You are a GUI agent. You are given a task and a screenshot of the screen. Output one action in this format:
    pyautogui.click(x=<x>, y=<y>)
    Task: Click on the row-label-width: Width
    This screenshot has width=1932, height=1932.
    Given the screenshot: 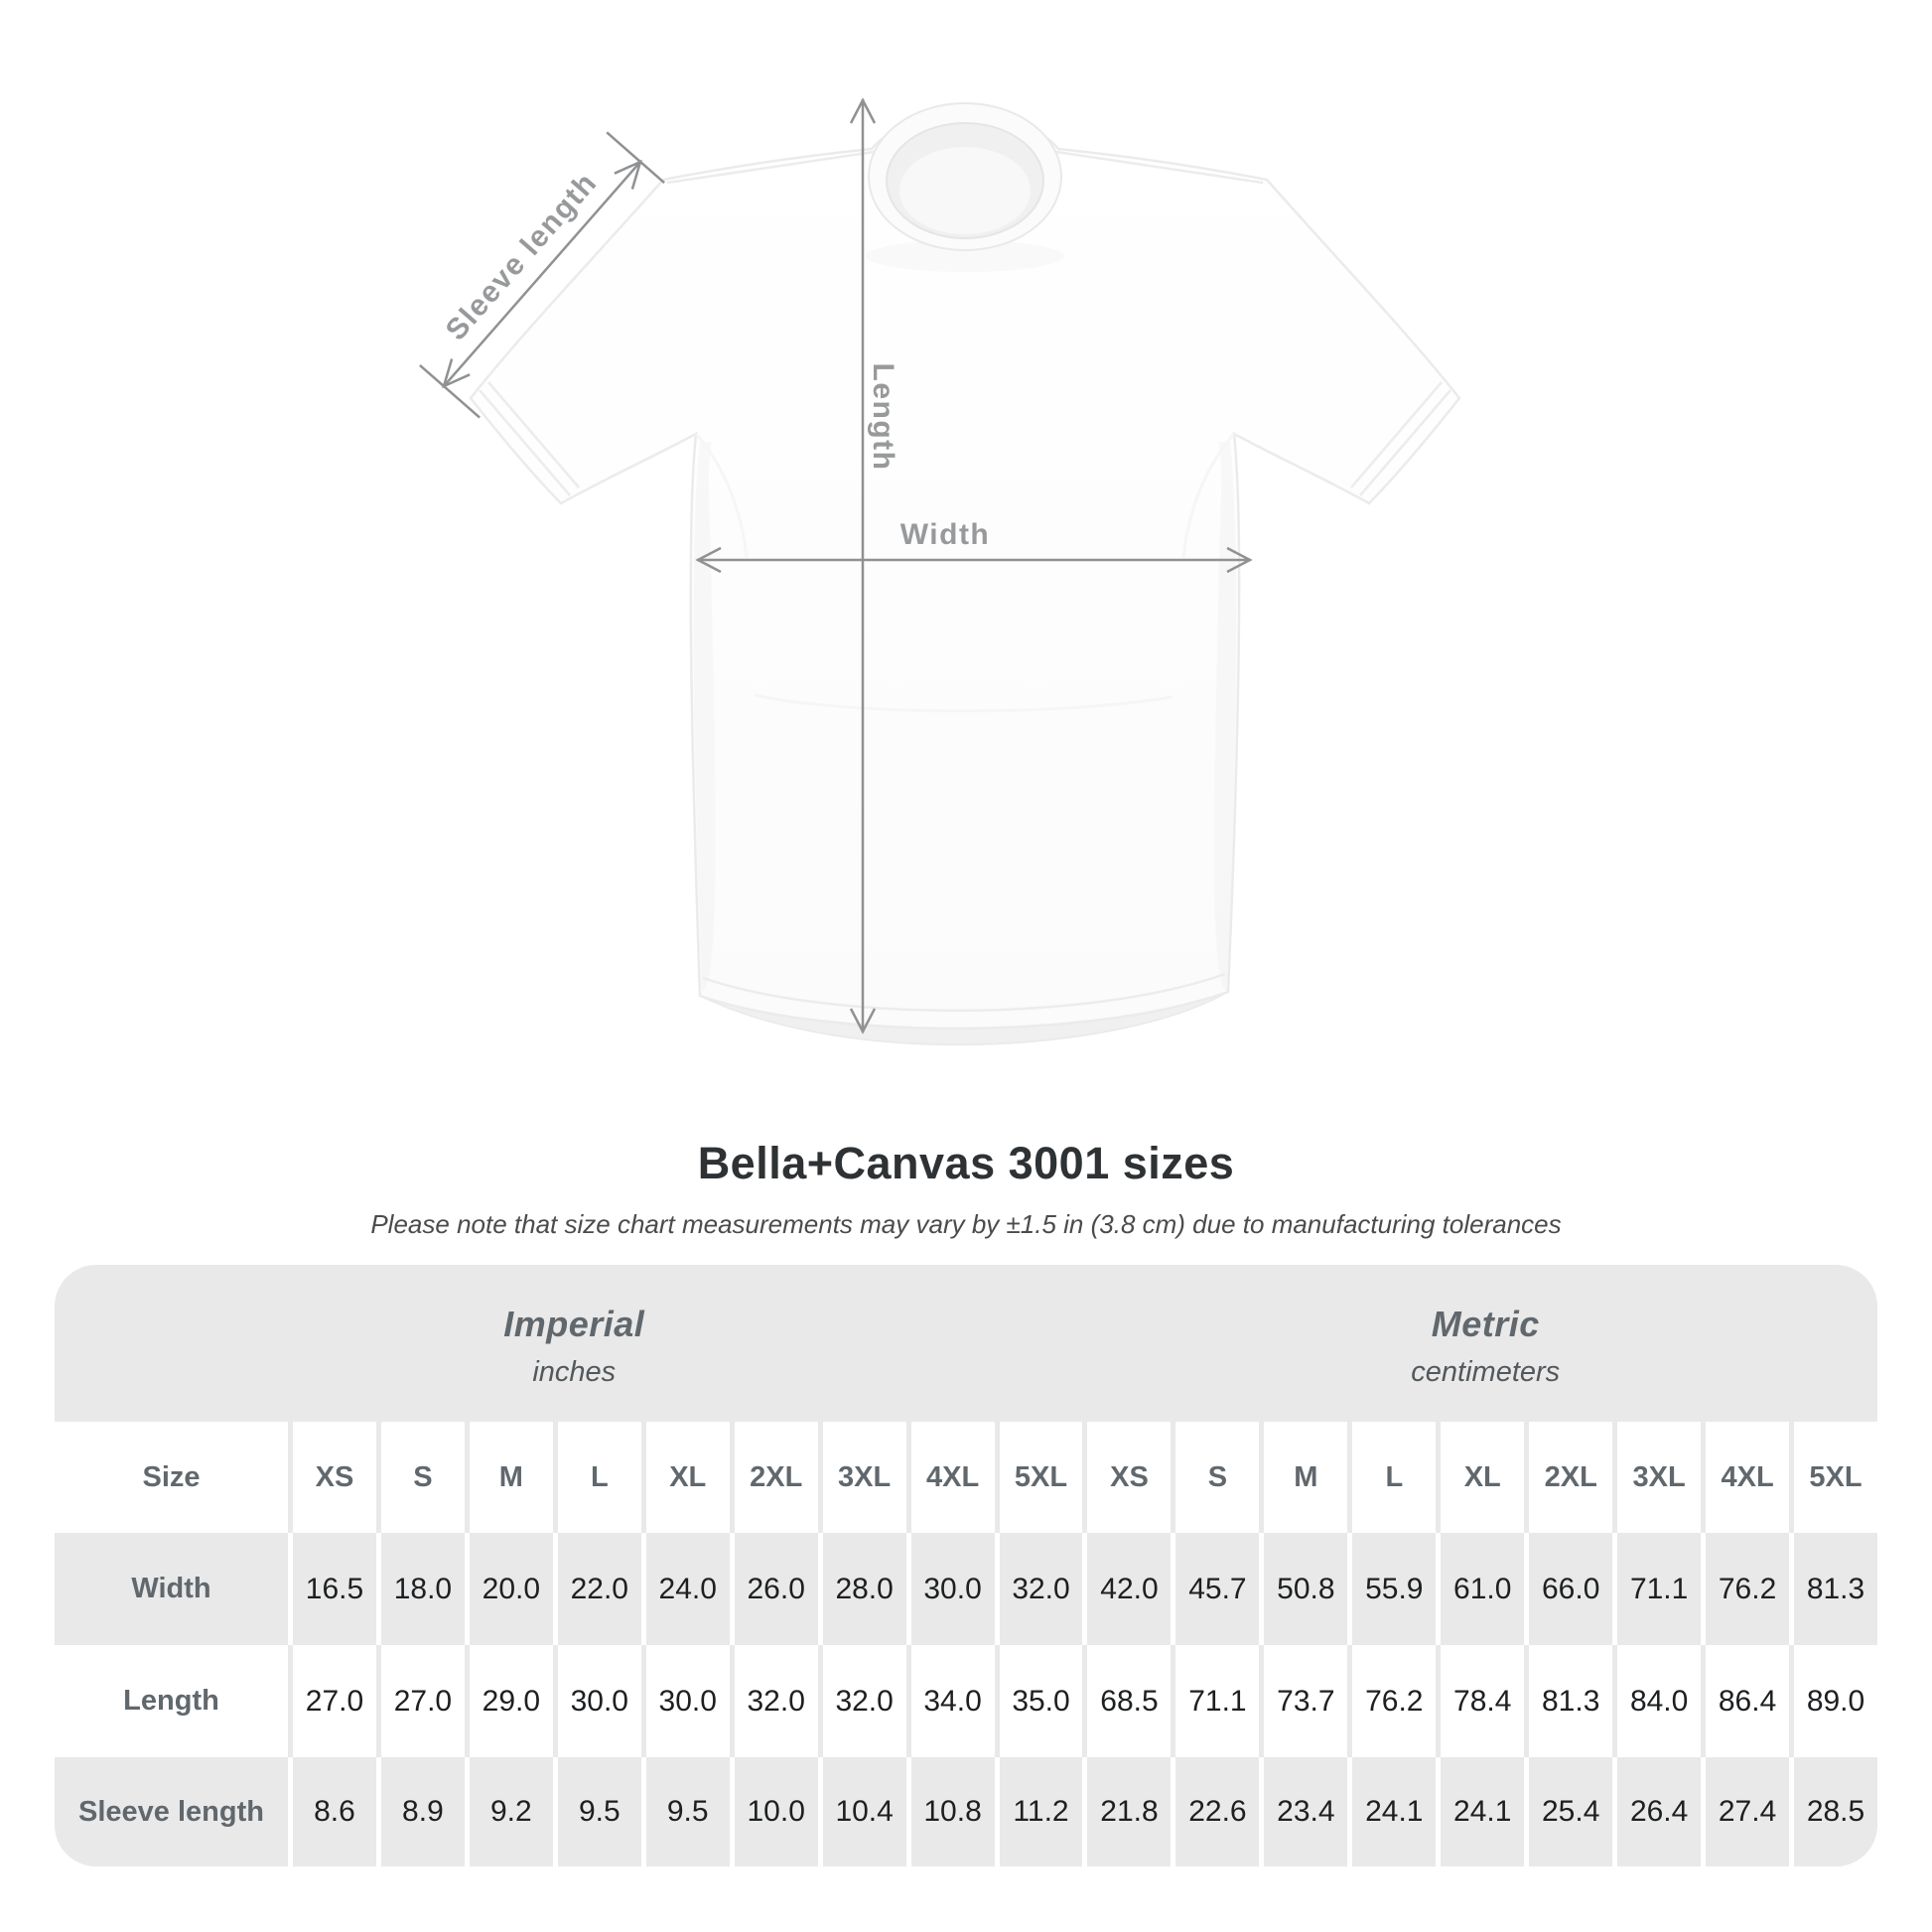 What is the action you would take?
    pyautogui.click(x=171, y=1589)
    